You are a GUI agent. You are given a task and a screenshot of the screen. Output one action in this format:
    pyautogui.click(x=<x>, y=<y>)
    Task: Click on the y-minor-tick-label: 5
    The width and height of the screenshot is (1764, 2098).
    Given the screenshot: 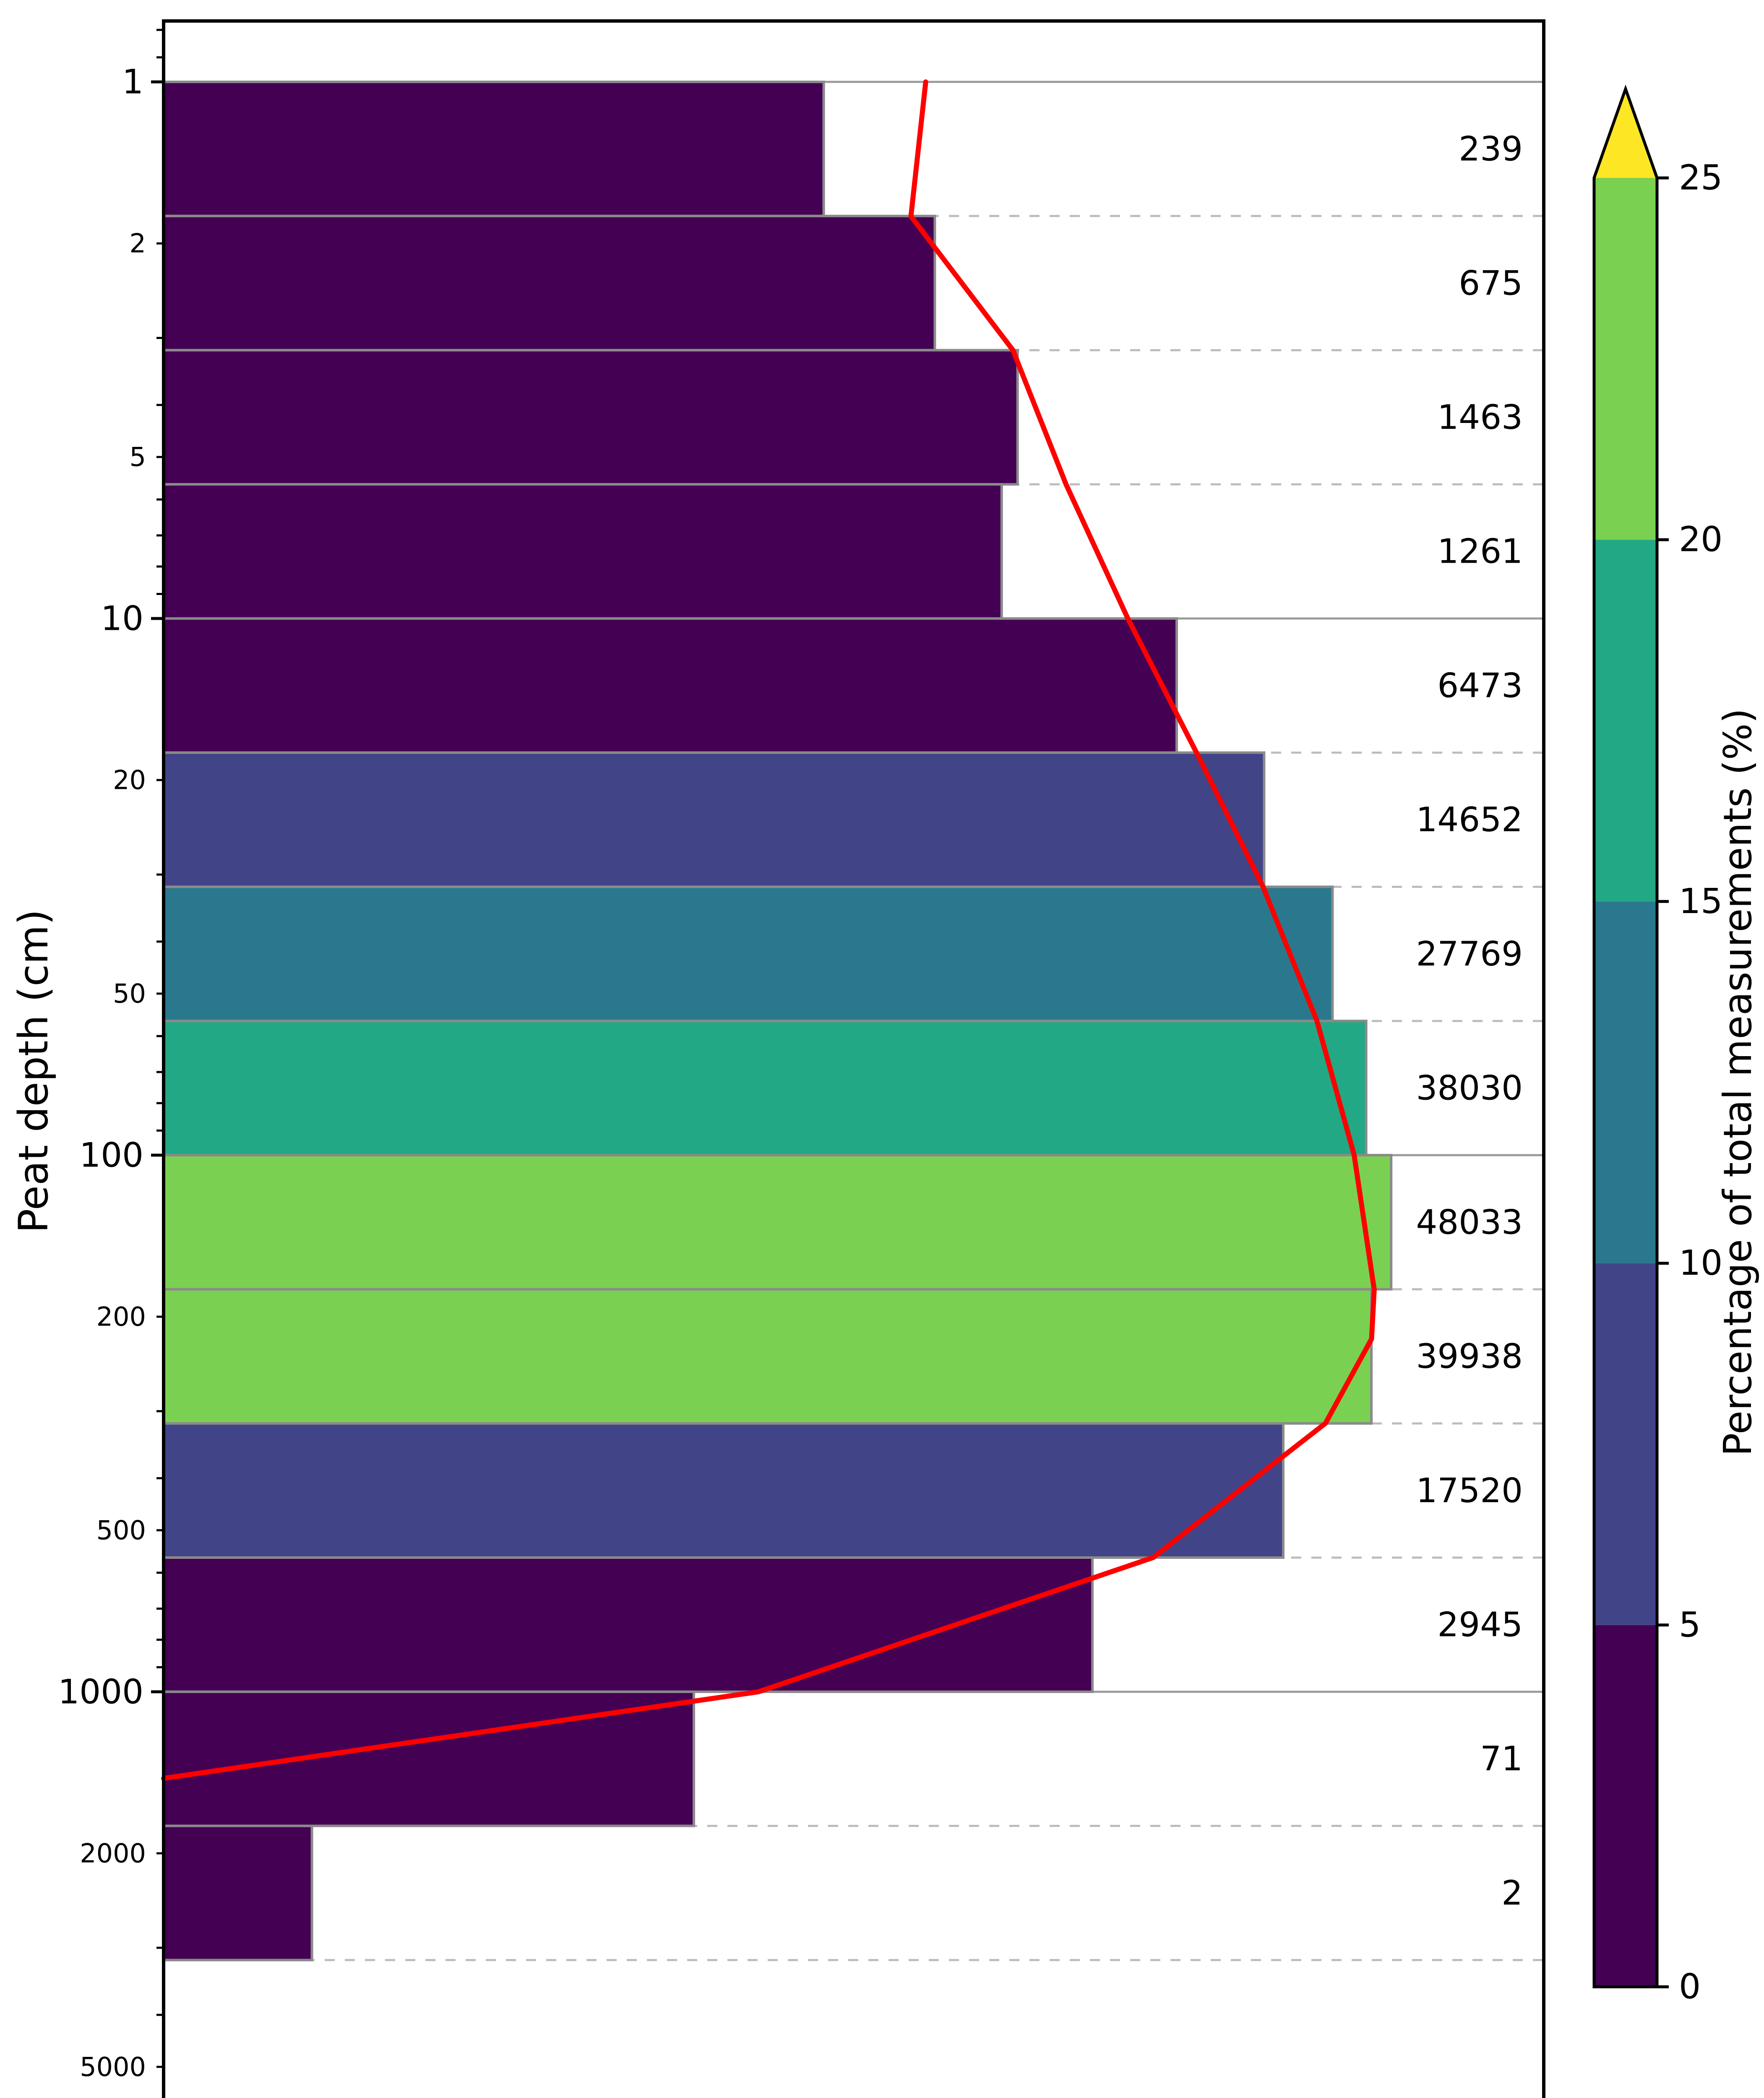 What is the action you would take?
    pyautogui.click(x=138, y=457)
    